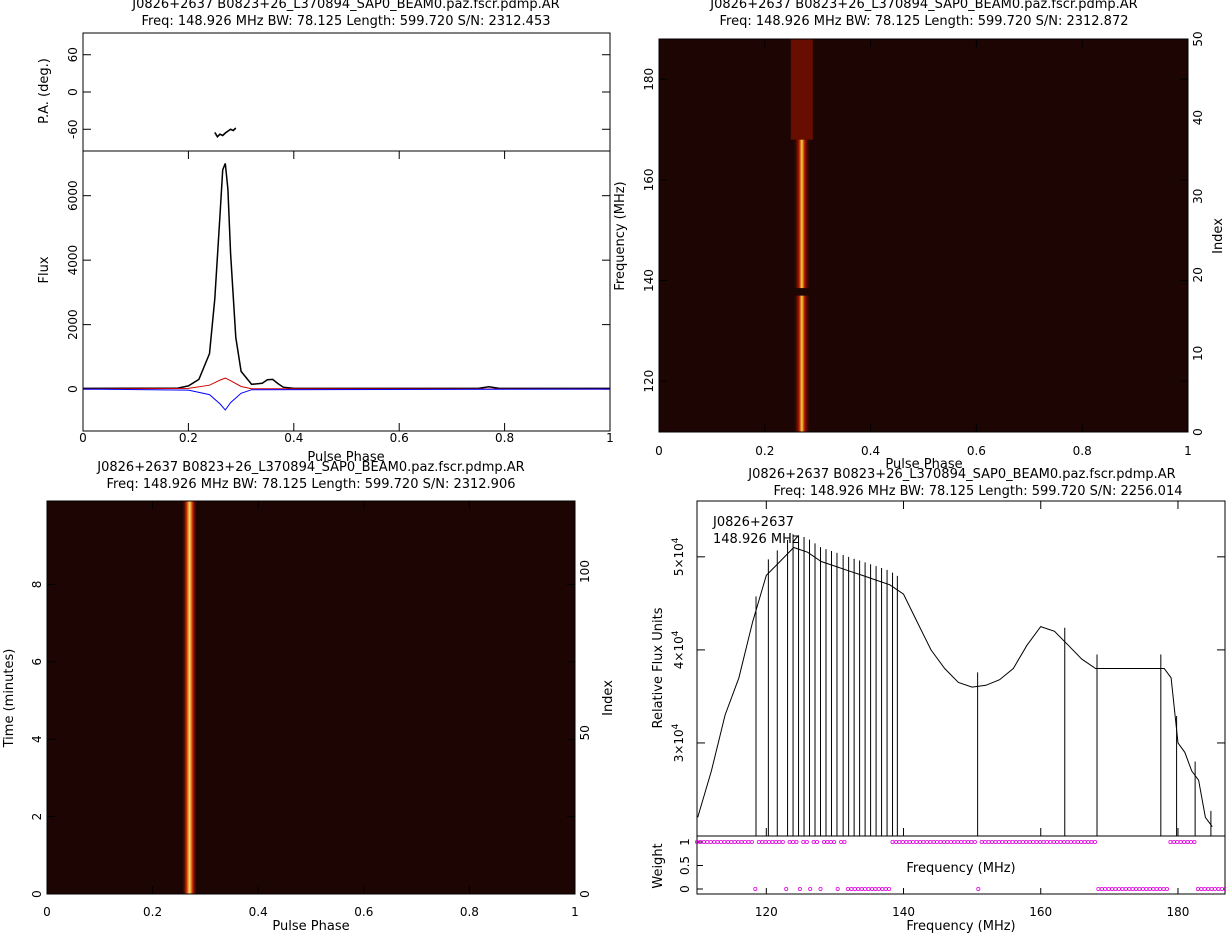 Image resolution: width=1226 pixels, height=935 pixels. I want to click on phase-frequency-phase-axis-tick-label: 0.6, so click(976, 451).